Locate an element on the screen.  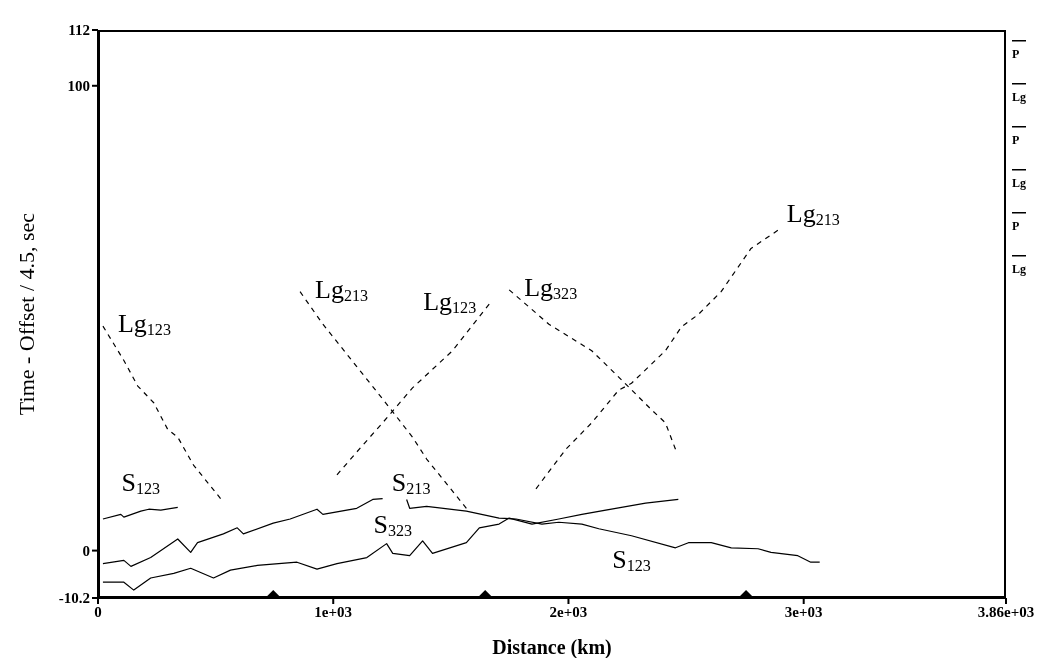
y-tick-label: 112 is located at coordinates (79, 30).